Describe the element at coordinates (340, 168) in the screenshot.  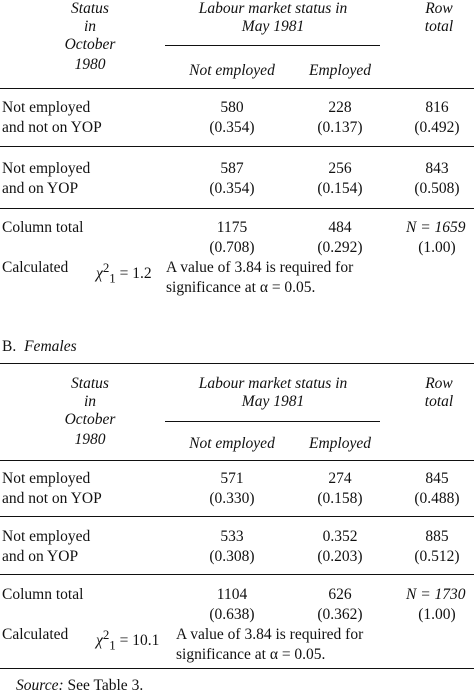
I see `cell-employed: 256` at that location.